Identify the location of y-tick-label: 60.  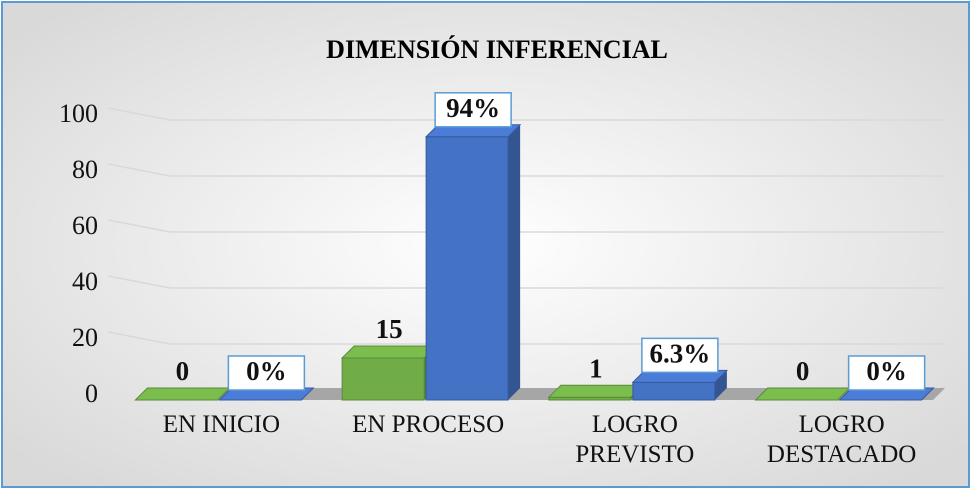
(85, 225).